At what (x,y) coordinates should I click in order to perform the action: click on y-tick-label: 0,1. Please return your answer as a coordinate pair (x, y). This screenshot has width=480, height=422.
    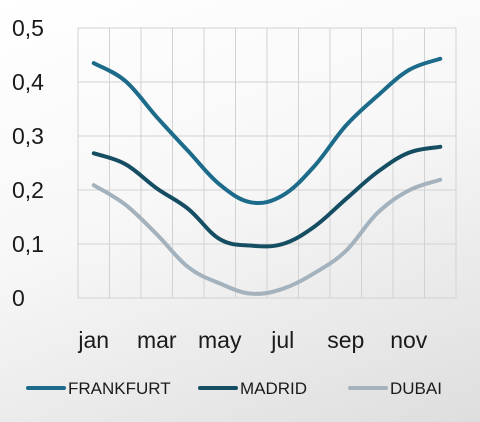
    Looking at the image, I should click on (28, 244).